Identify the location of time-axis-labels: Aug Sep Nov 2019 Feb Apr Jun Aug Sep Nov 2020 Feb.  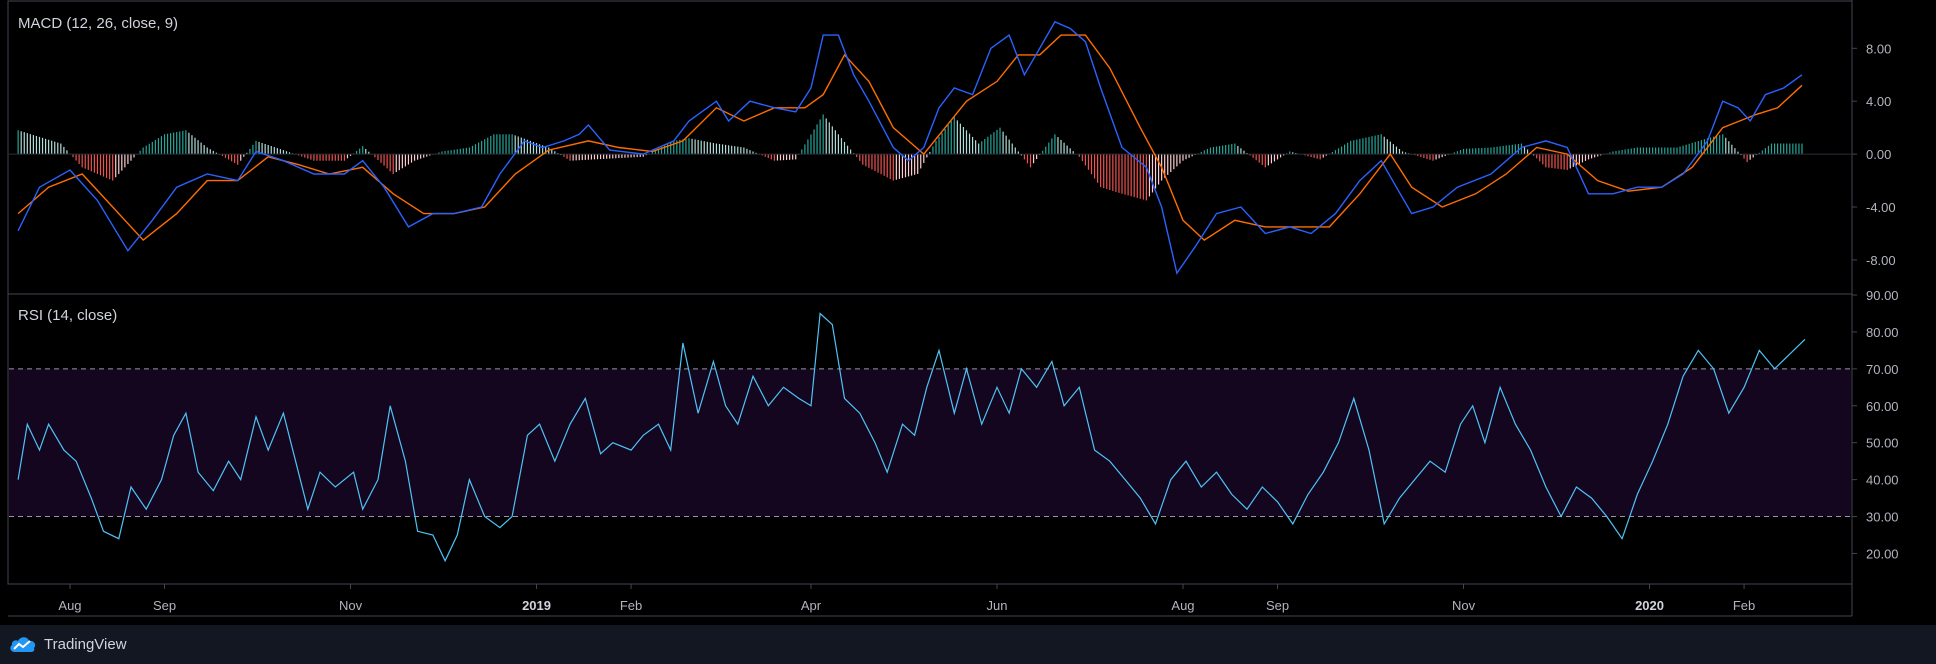
(906, 598).